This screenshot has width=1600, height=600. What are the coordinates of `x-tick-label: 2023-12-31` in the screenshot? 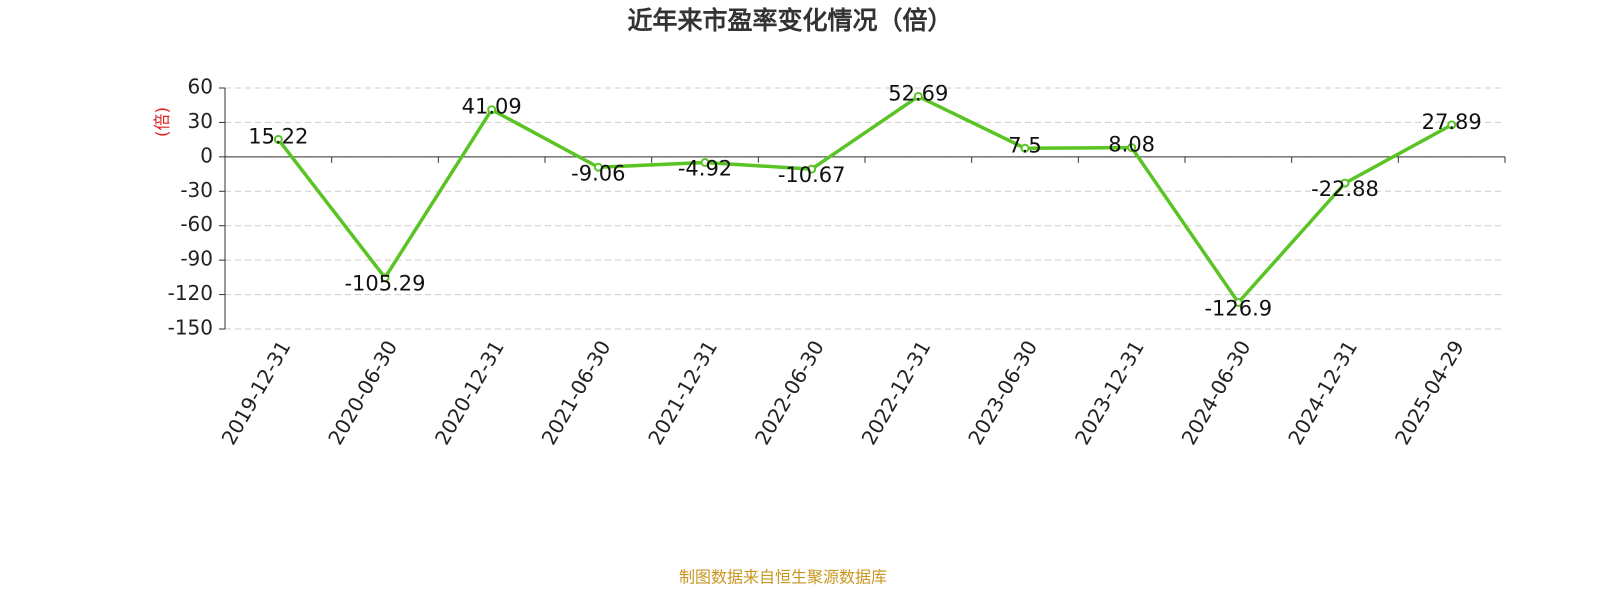 It's located at (1109, 392).